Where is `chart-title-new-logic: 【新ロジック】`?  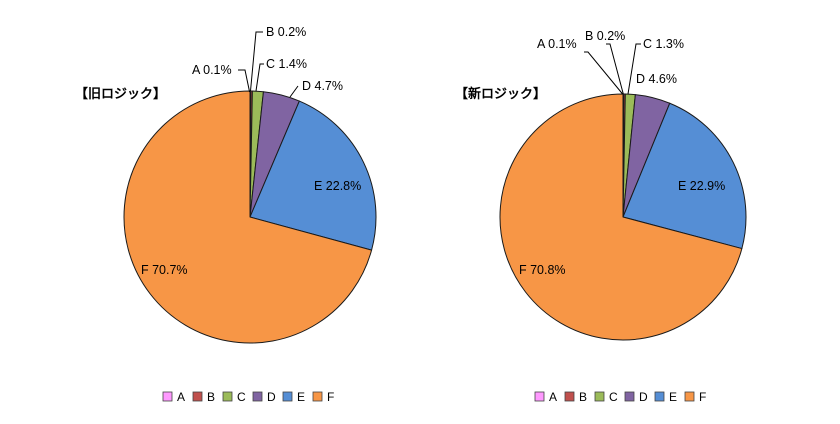 chart-title-new-logic: 【新ロジック】 is located at coordinates (500, 94).